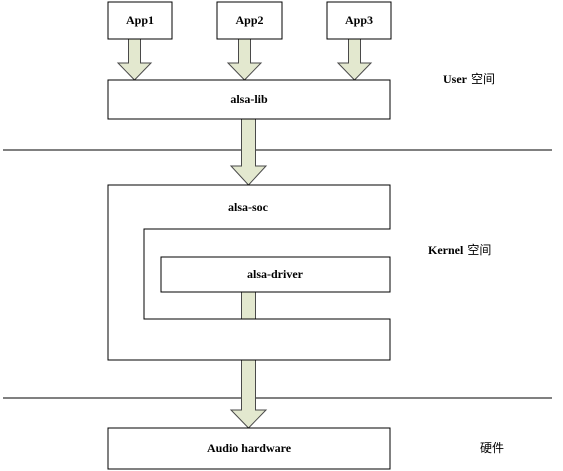 The width and height of the screenshot is (563, 471). I want to click on kernel-space-label: Kernel 空间, so click(459, 250).